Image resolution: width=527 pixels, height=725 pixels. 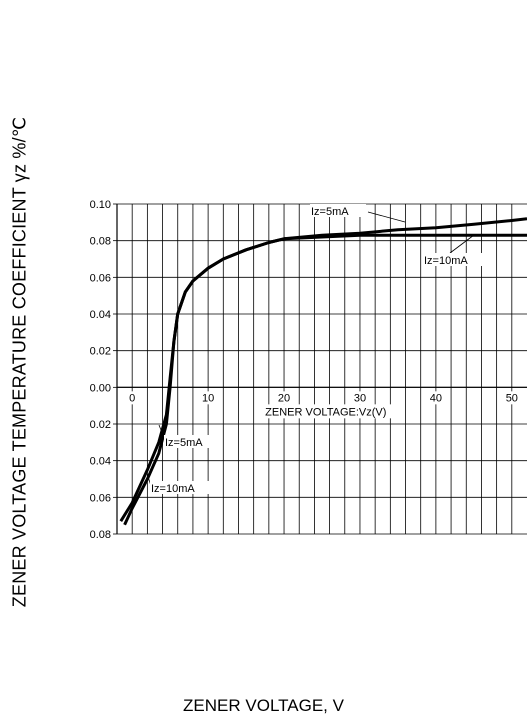 I want to click on x-tick-label: 50, so click(x=512, y=398).